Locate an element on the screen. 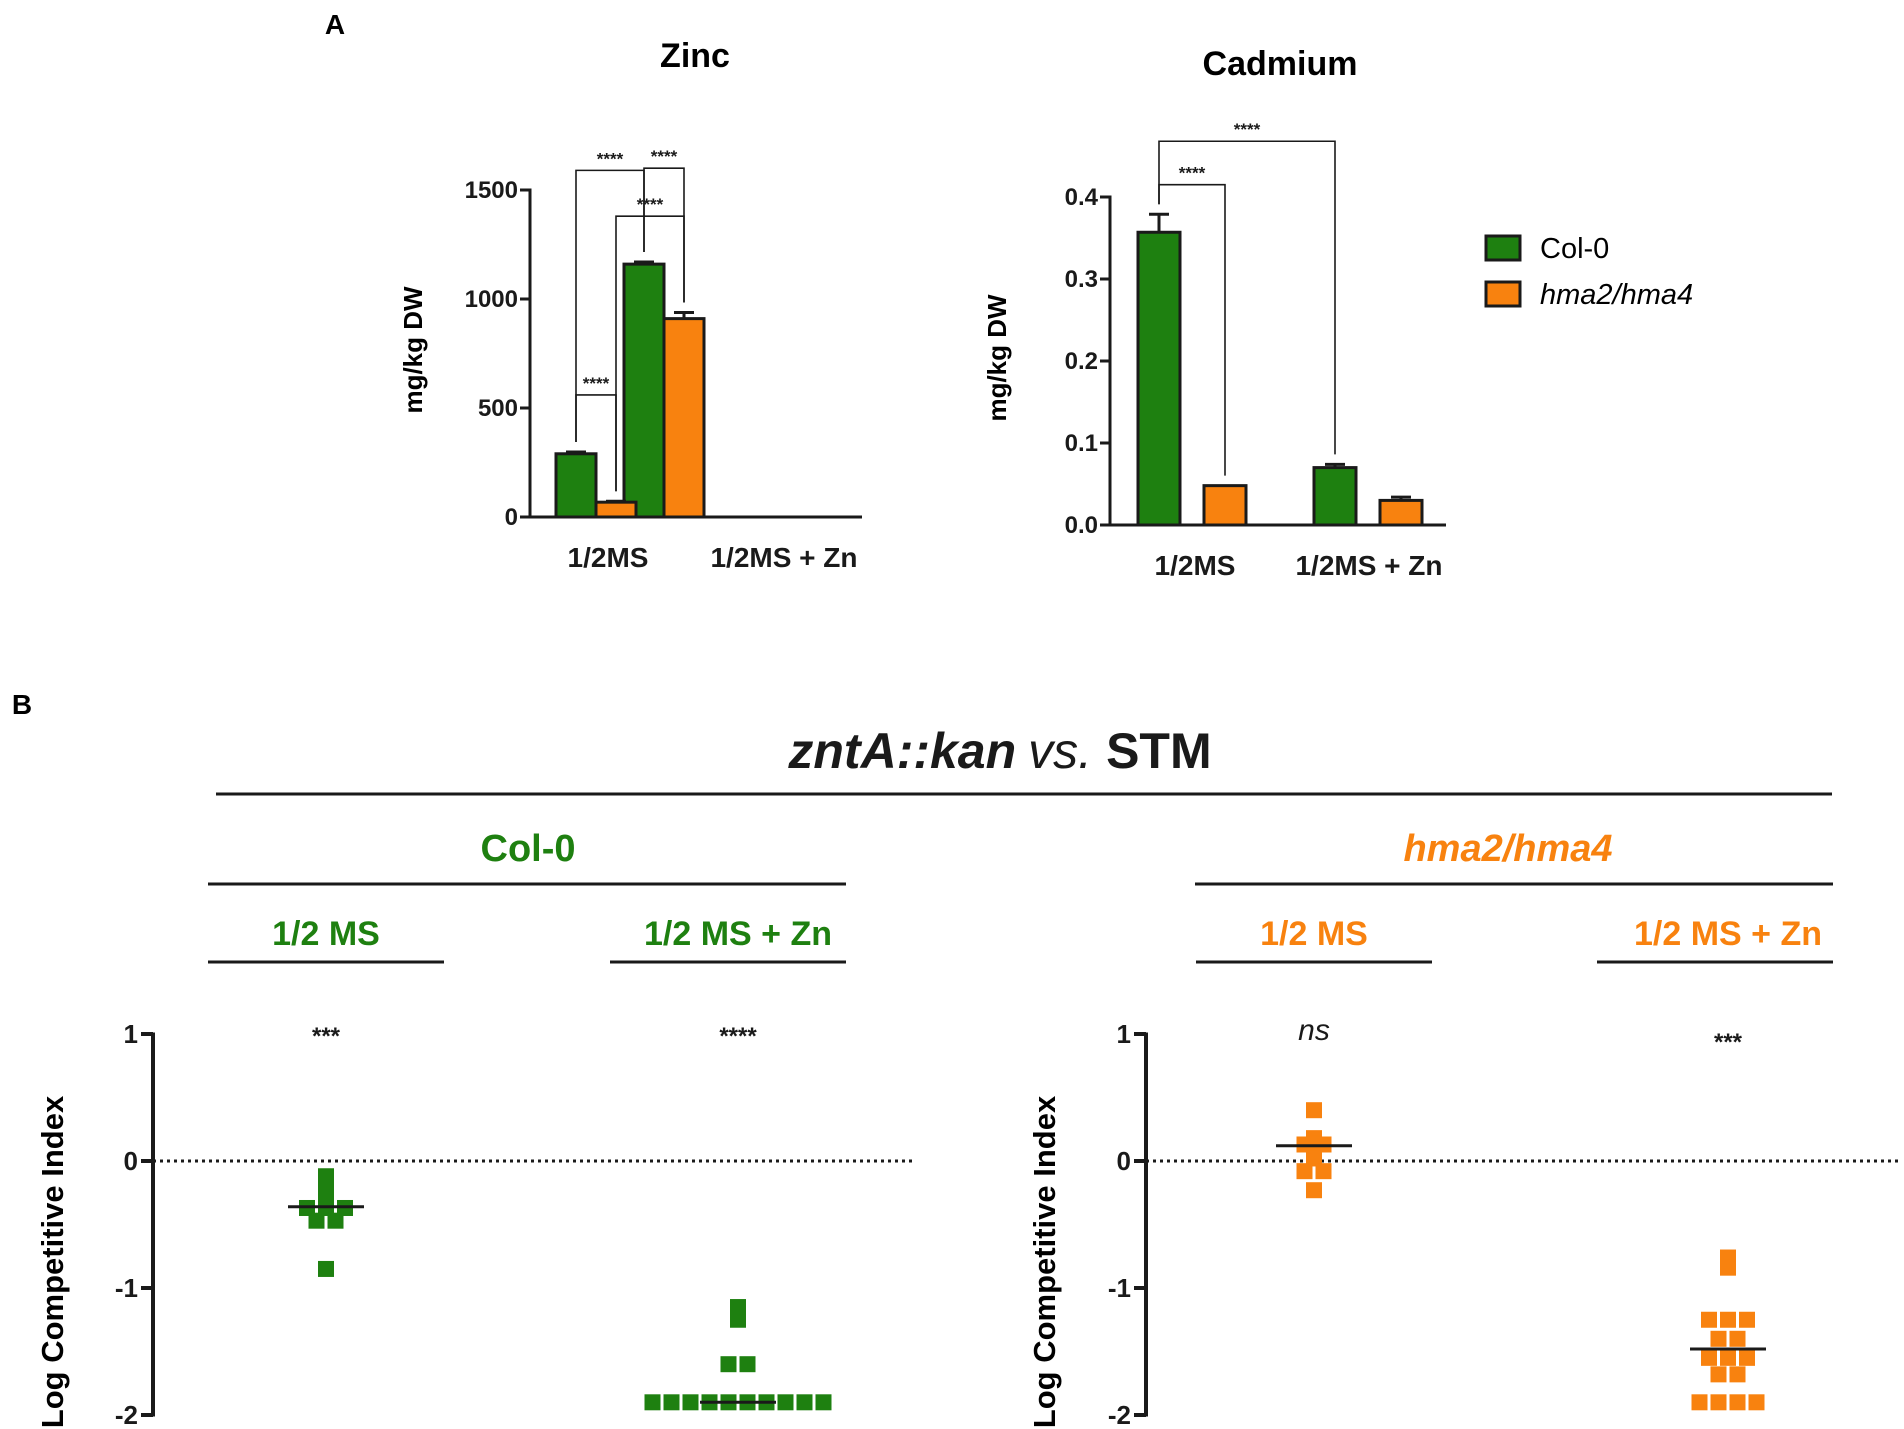  genotype-label-hma: hma2/hma4 is located at coordinates (1507, 849).